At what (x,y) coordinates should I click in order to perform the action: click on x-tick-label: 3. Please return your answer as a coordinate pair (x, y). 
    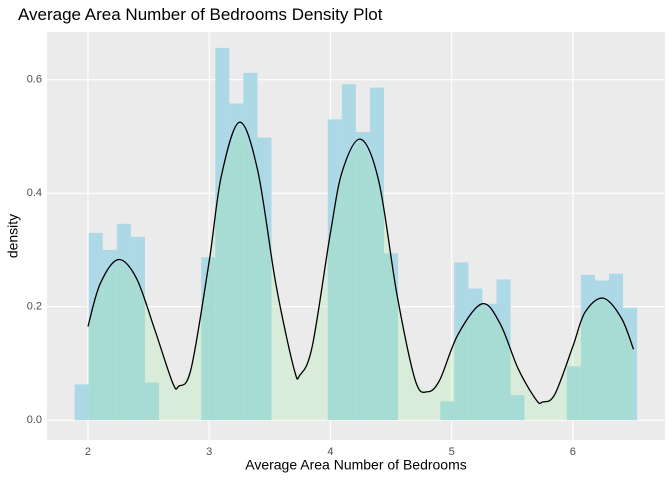
    Looking at the image, I should click on (209, 452).